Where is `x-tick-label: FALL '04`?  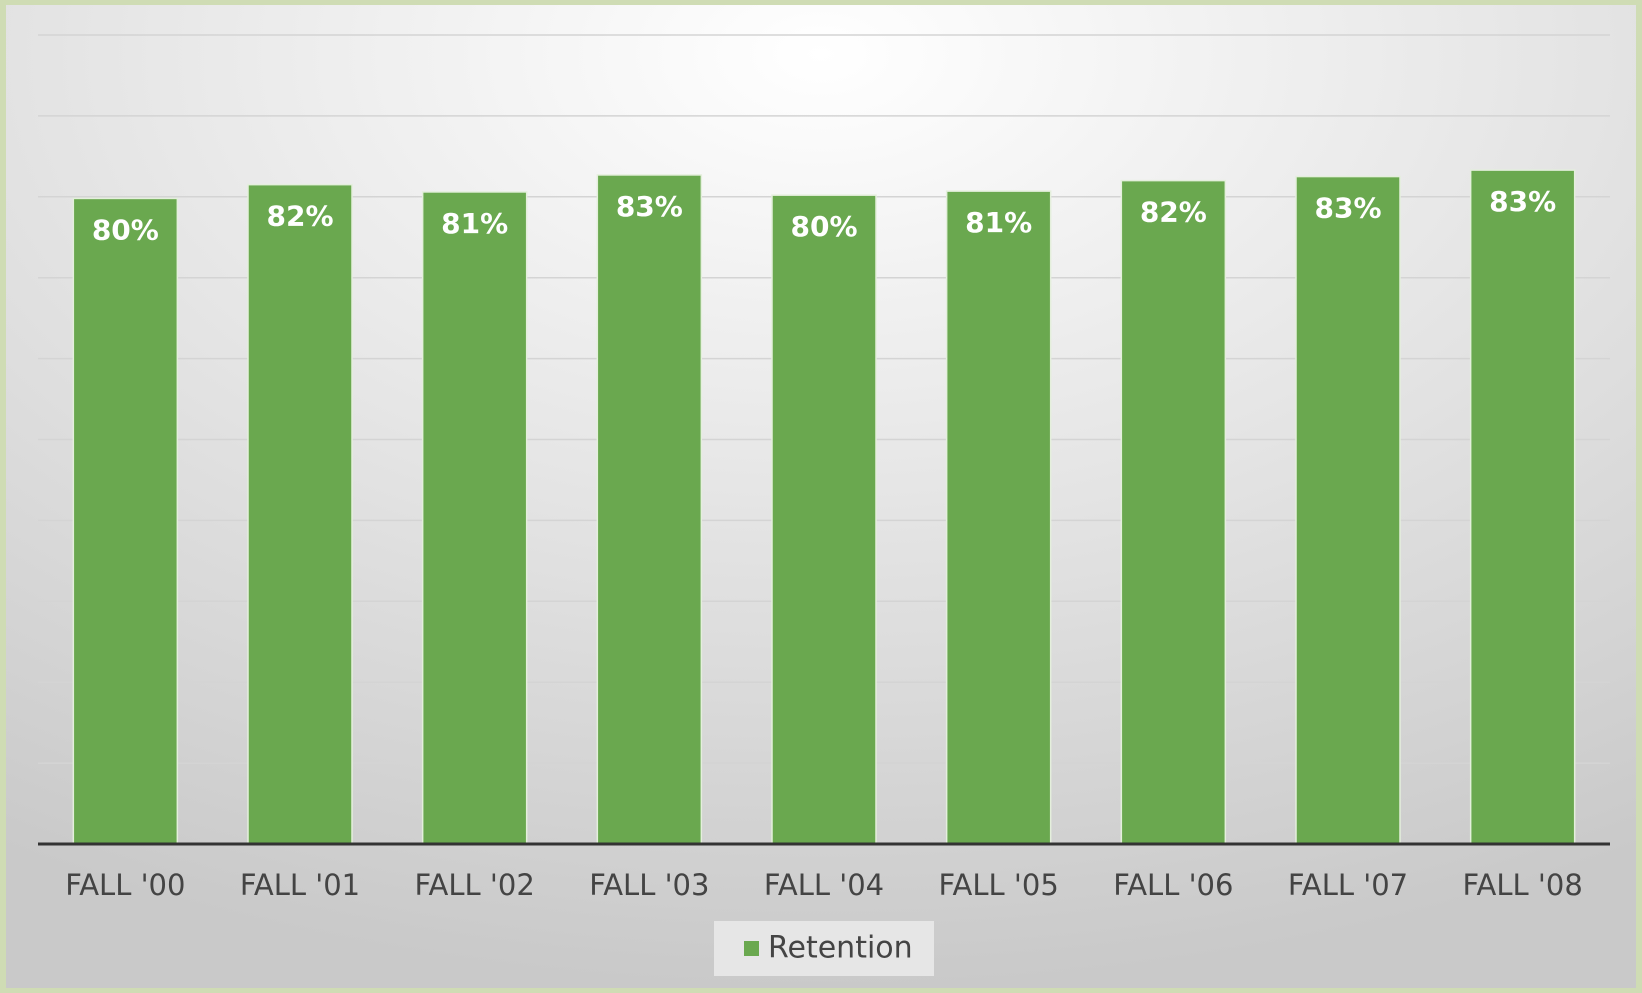
x-tick-label: FALL '04 is located at coordinates (824, 885).